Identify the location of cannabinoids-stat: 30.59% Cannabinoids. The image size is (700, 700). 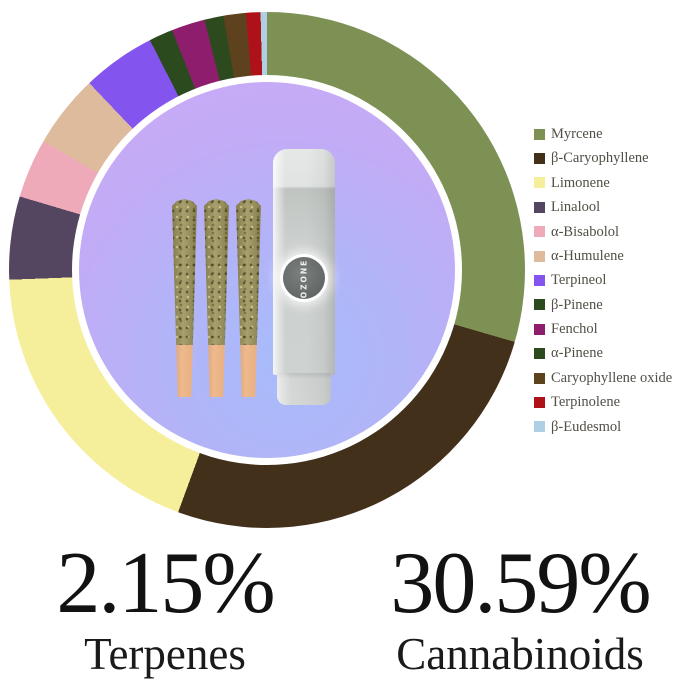
(520, 608).